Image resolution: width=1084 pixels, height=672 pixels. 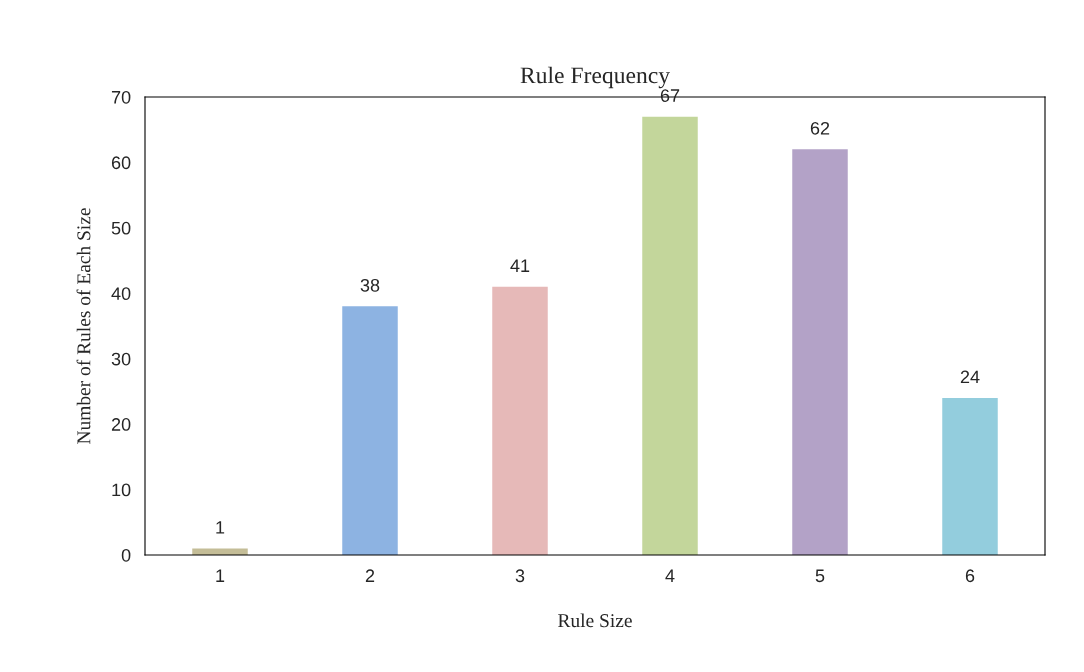 I want to click on y-tick-label: 60, so click(x=121, y=163).